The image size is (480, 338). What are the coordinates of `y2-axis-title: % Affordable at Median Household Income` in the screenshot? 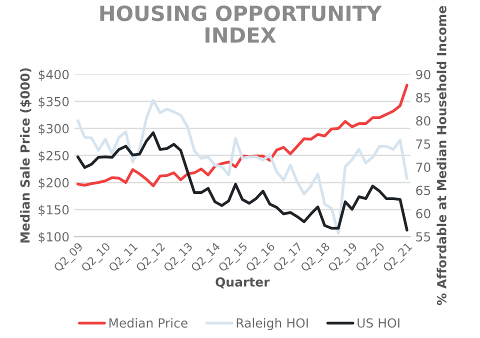 It's located at (441, 156).